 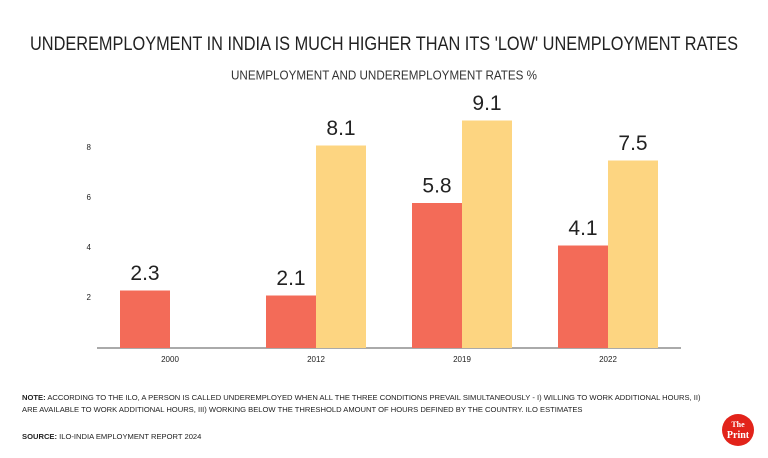 What do you see at coordinates (738, 435) in the screenshot?
I see `logo-bottom: Print` at bounding box center [738, 435].